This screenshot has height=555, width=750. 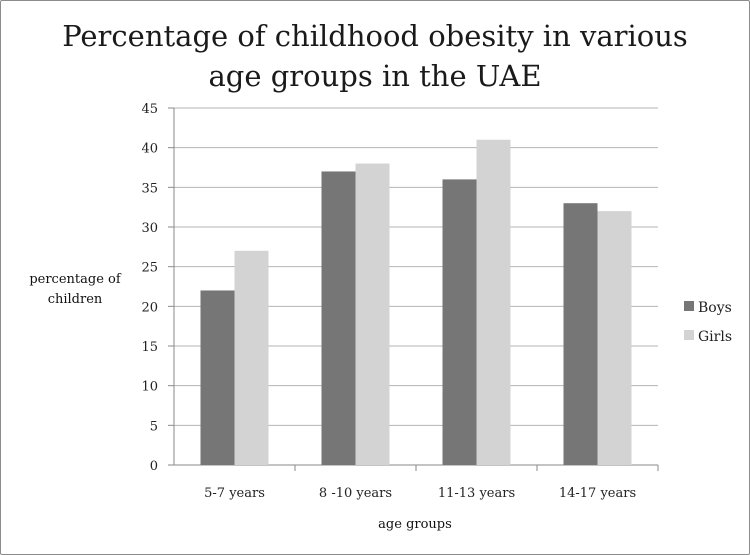 What do you see at coordinates (149, 307) in the screenshot?
I see `y-tick-label: 20` at bounding box center [149, 307].